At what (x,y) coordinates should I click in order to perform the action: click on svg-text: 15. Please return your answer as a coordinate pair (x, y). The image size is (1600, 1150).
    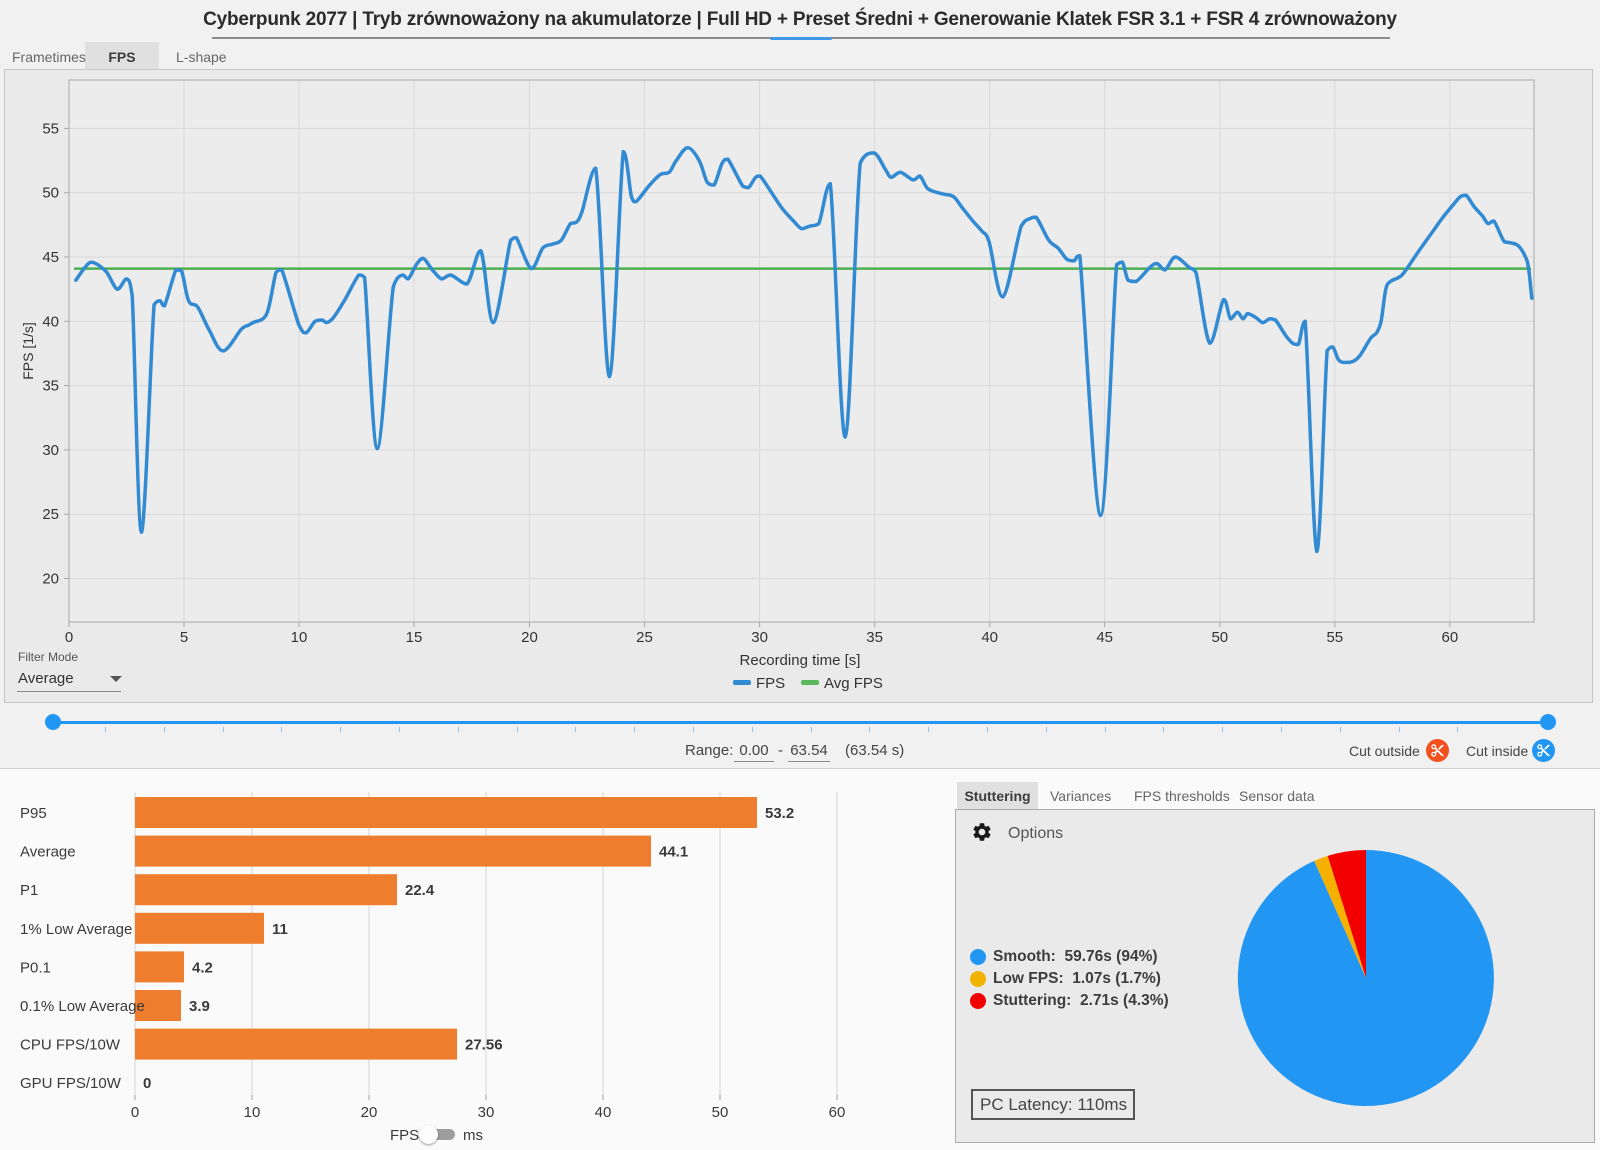
    Looking at the image, I should click on (414, 637).